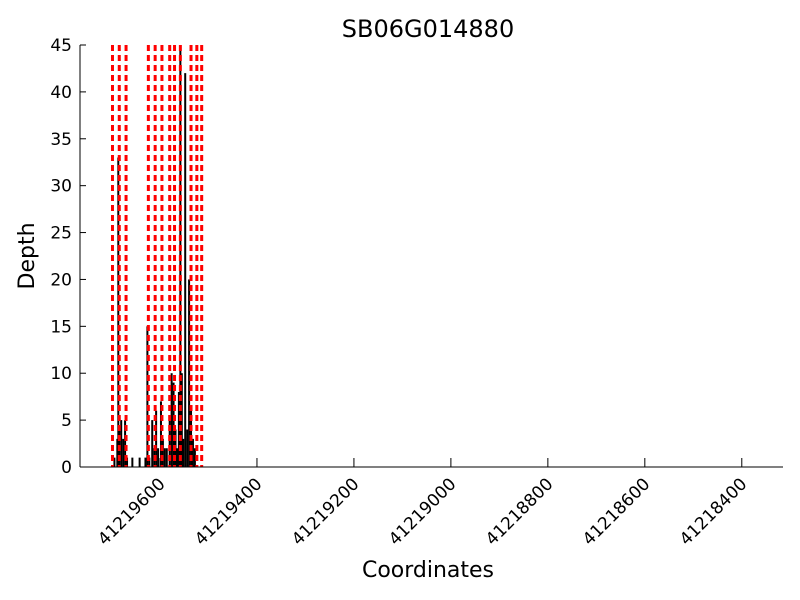 This screenshot has height=600, width=800. I want to click on x-tick-label: 41218400, so click(713, 511).